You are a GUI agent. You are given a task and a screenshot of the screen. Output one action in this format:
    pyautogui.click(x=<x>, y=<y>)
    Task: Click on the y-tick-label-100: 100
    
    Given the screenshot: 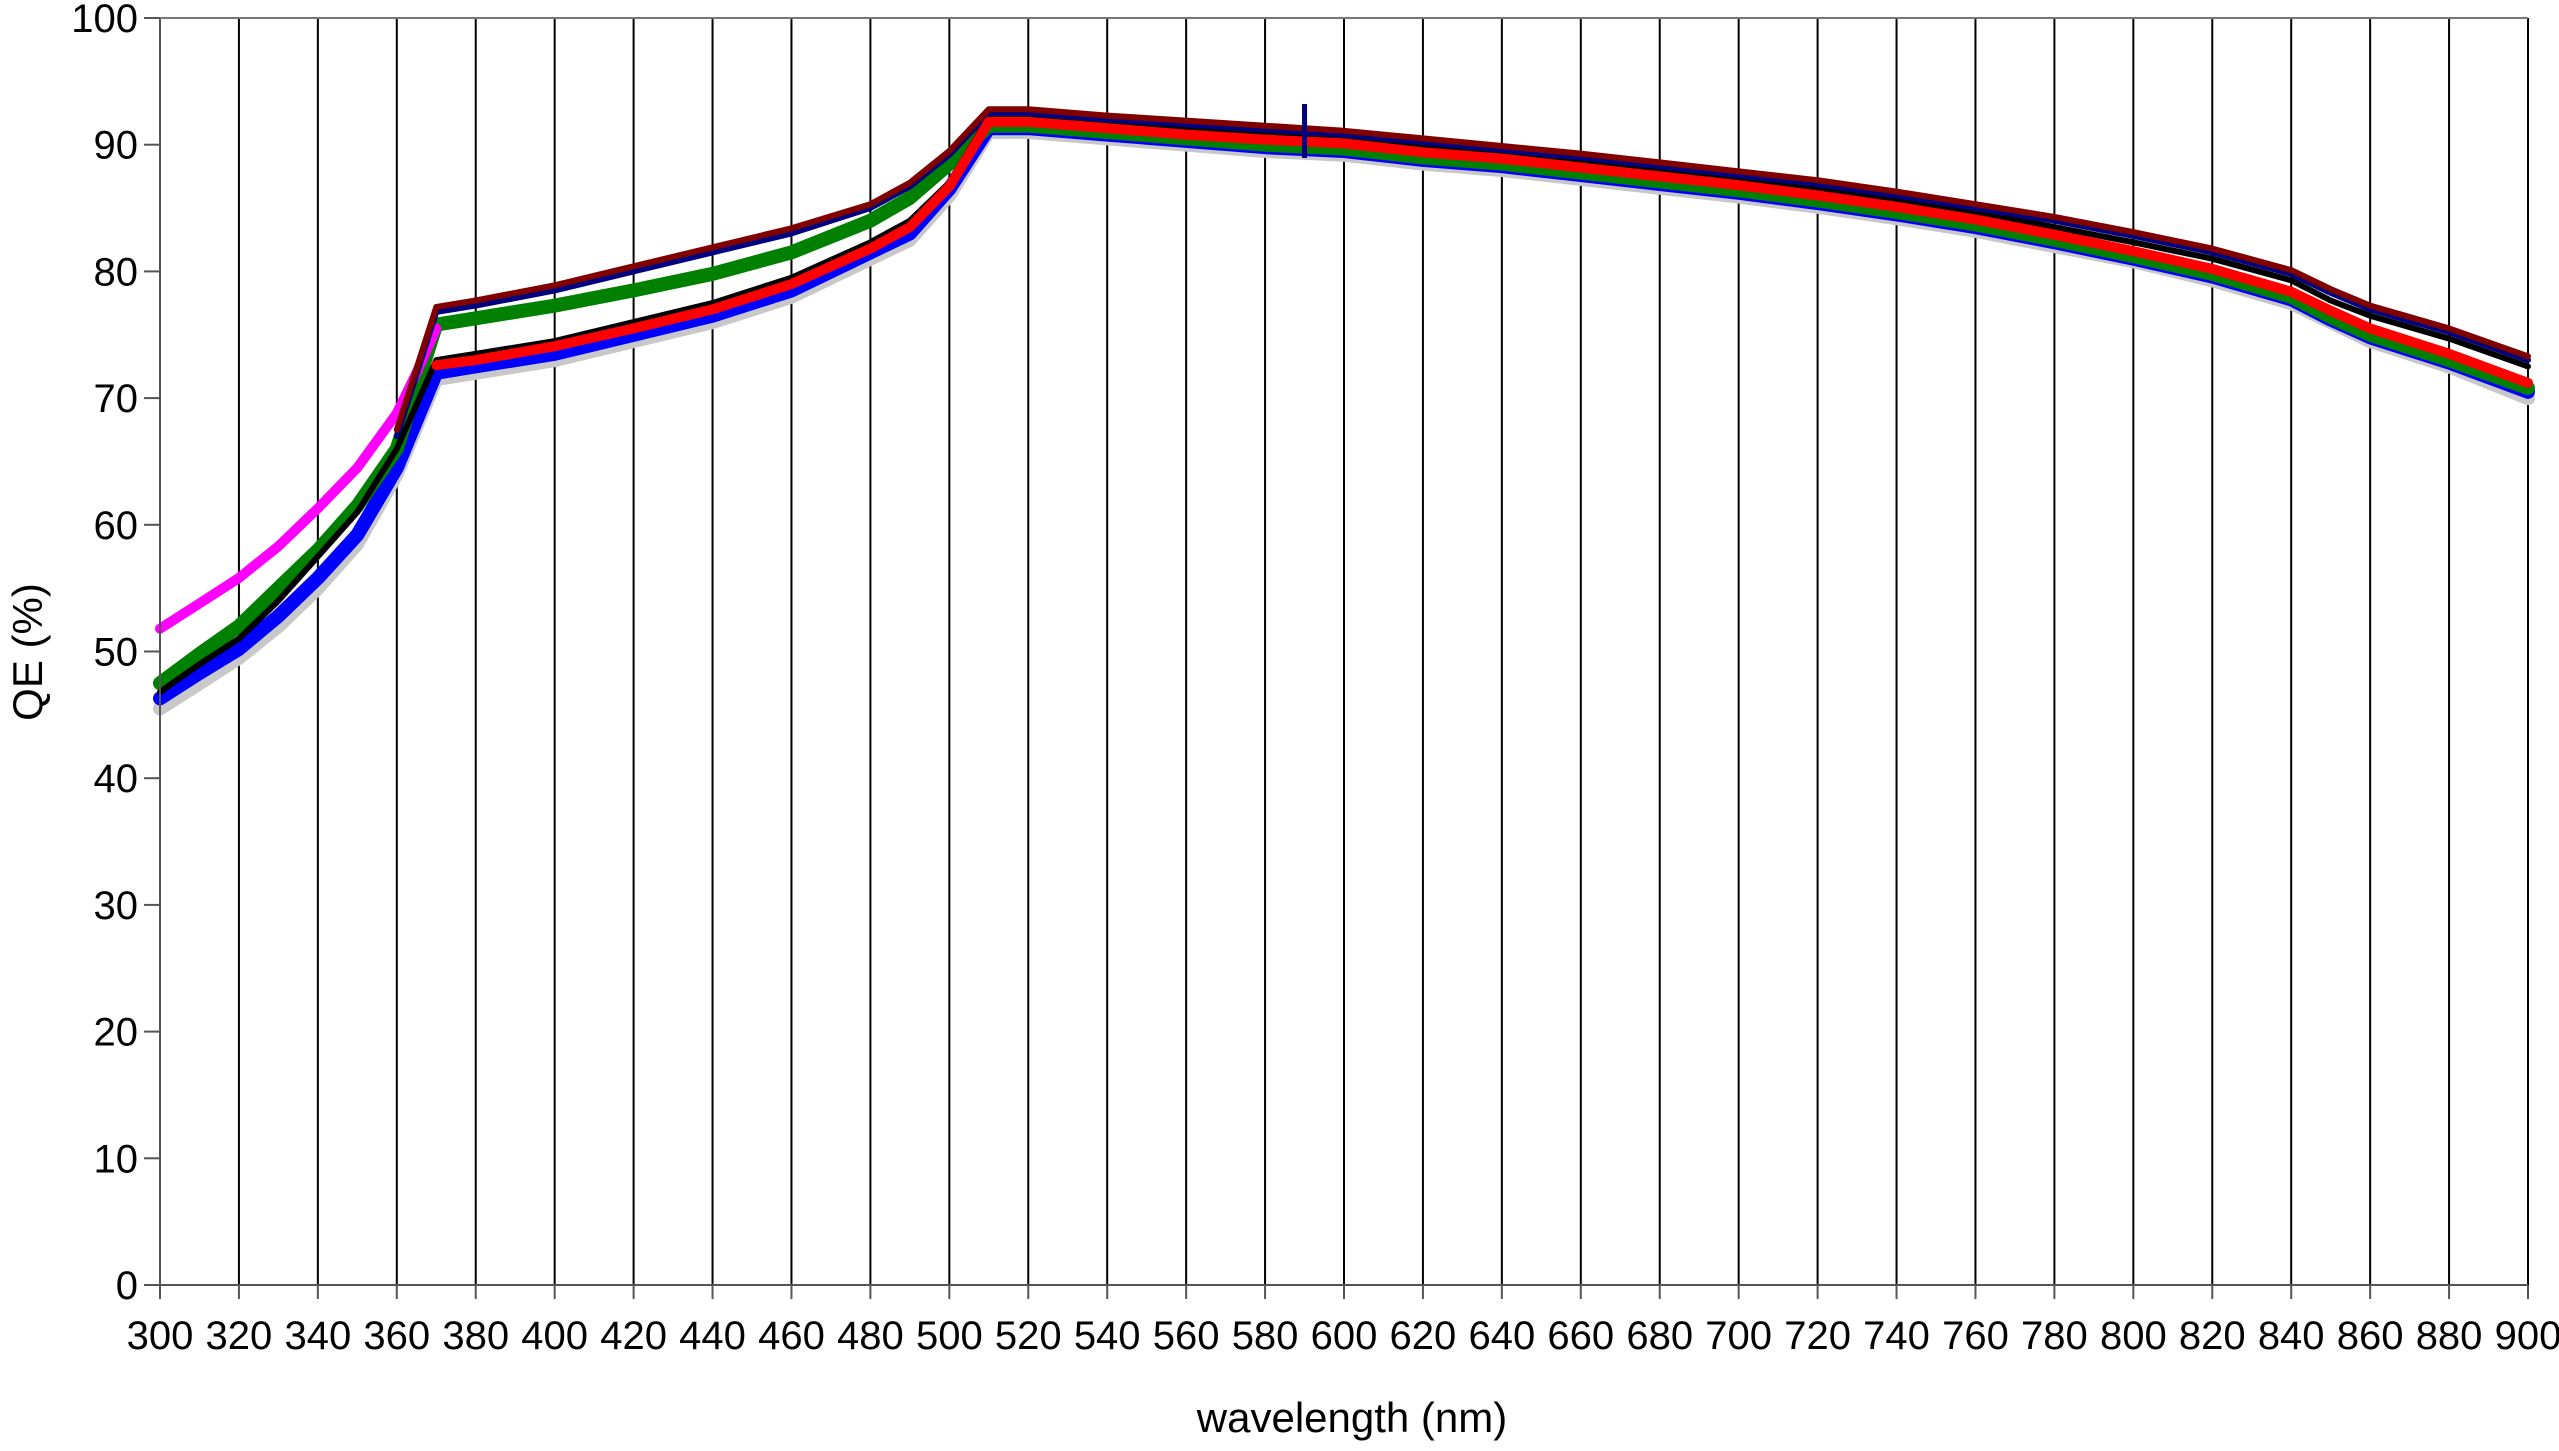 What is the action you would take?
    pyautogui.click(x=104, y=20)
    